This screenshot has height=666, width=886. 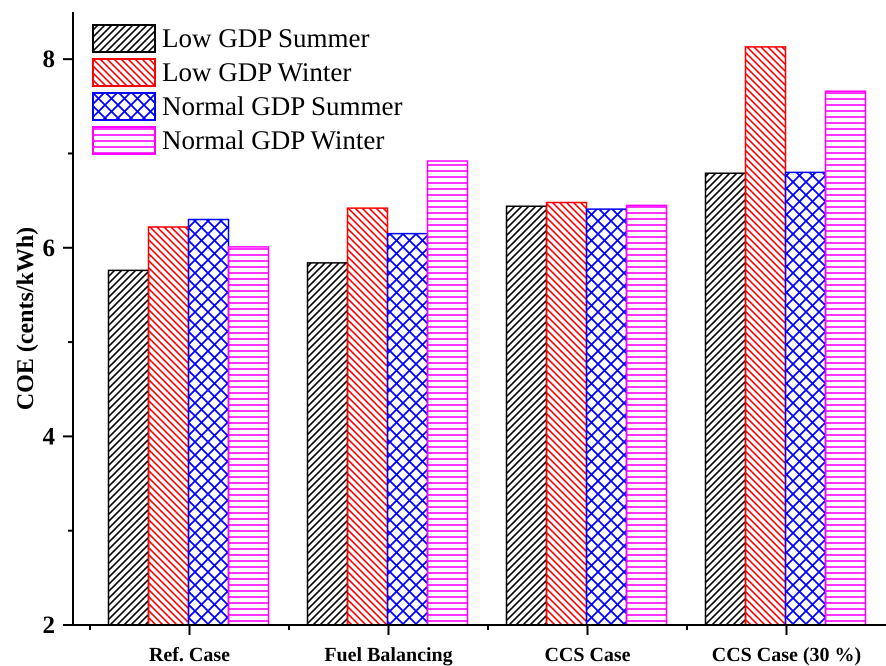 What do you see at coordinates (189, 655) in the screenshot?
I see `x-tick-label: Ref. Case` at bounding box center [189, 655].